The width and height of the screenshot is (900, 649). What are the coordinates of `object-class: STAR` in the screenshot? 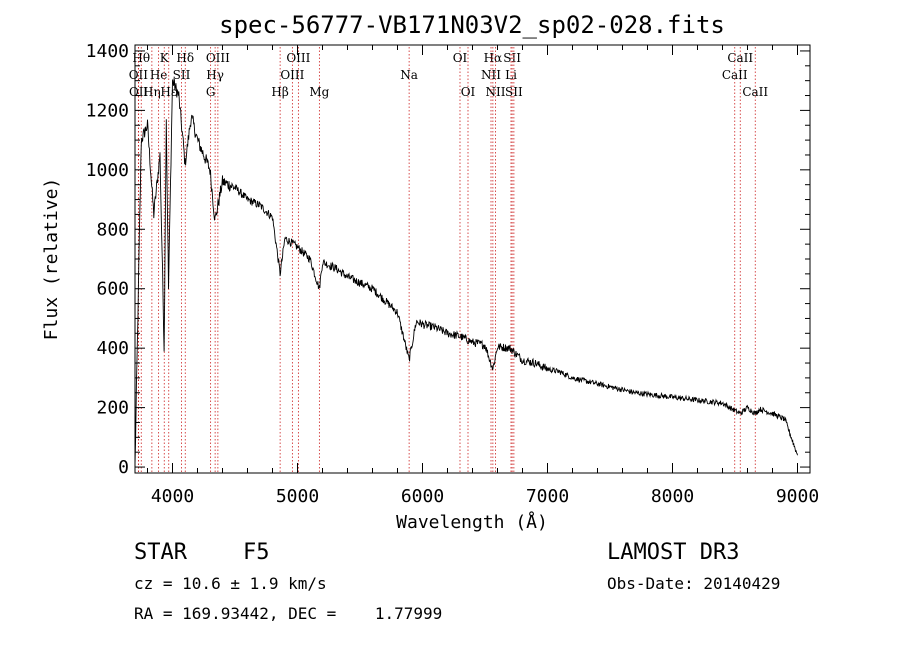 It's located at (160, 552).